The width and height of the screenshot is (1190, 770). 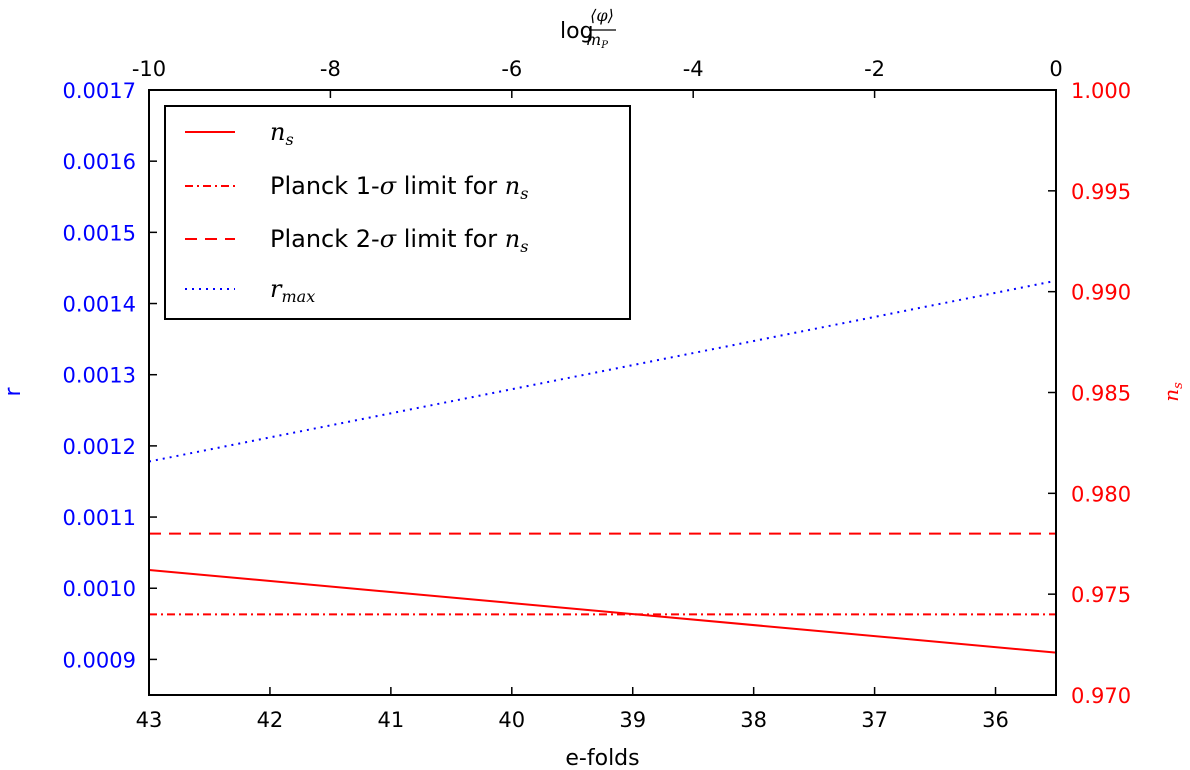 What do you see at coordinates (99, 589) in the screenshot?
I see `y-left-tick-label: 0.0010` at bounding box center [99, 589].